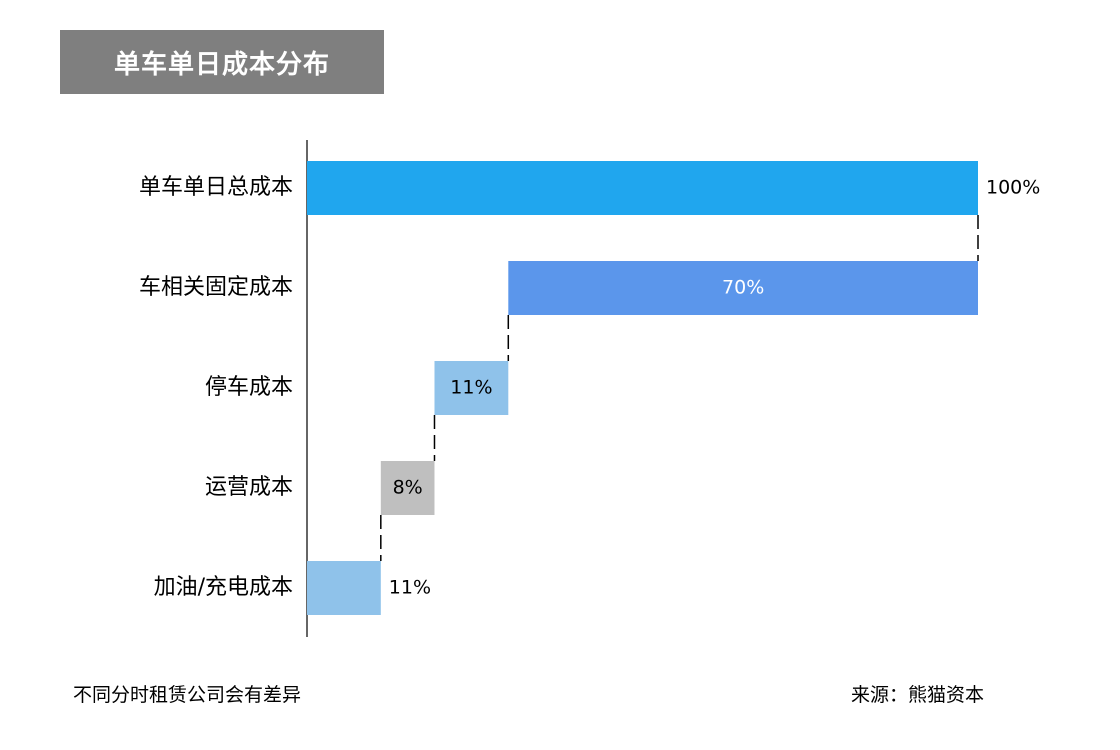  What do you see at coordinates (187, 695) in the screenshot?
I see `footnote: 不同分时租赁公司会有差异` at bounding box center [187, 695].